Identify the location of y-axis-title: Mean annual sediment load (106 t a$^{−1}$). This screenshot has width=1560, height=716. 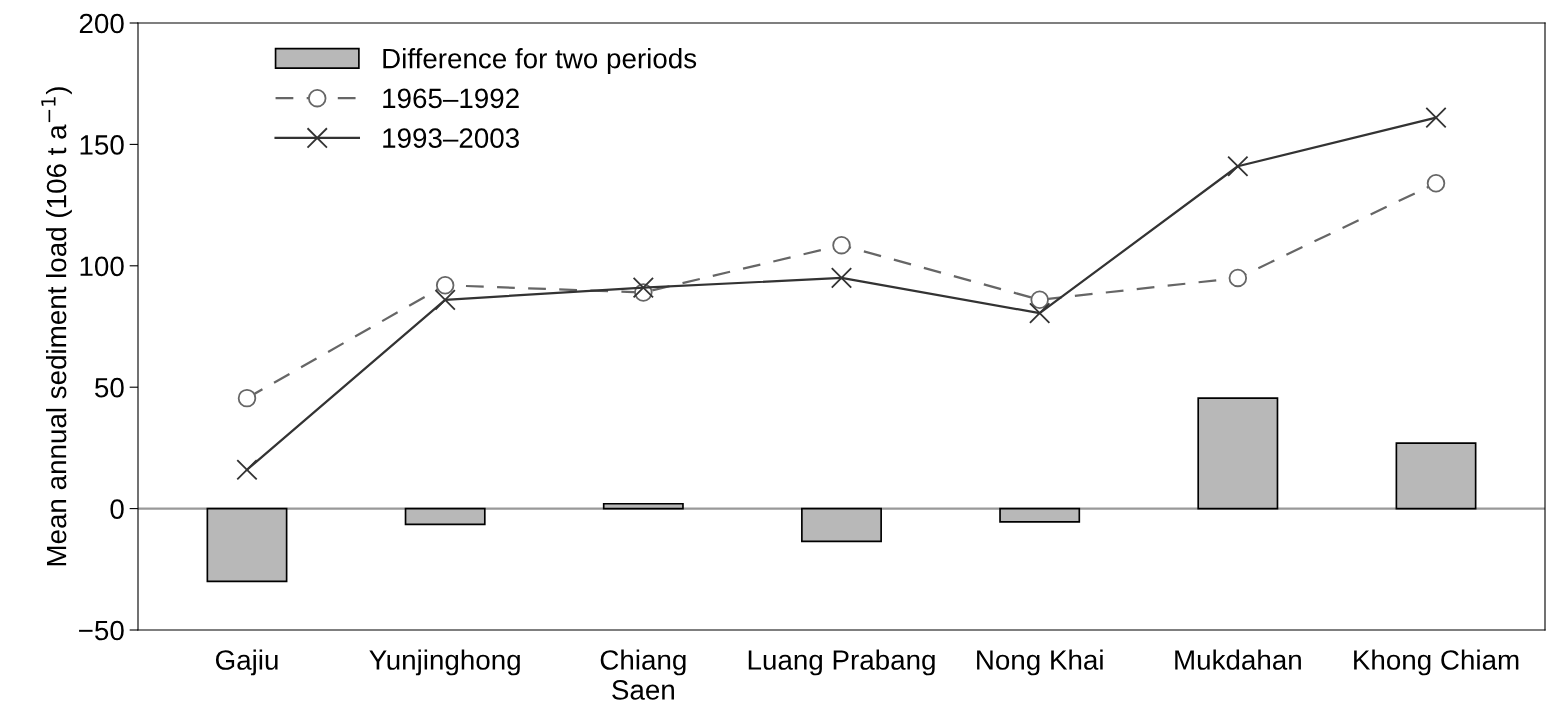
(56, 326).